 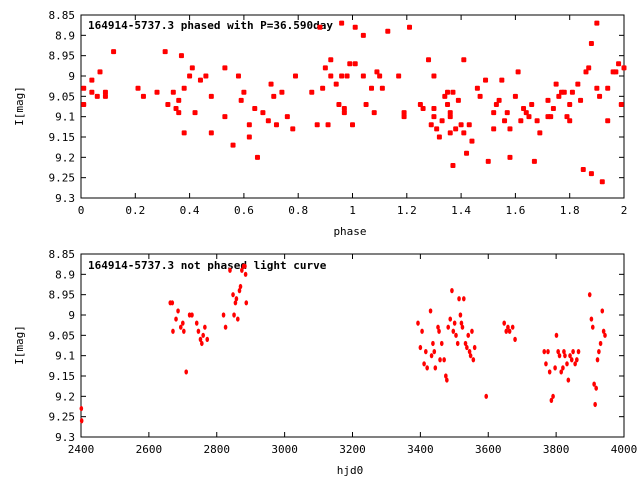 What do you see at coordinates (407, 210) in the screenshot?
I see `x-tick-label: 1.2` at bounding box center [407, 210].